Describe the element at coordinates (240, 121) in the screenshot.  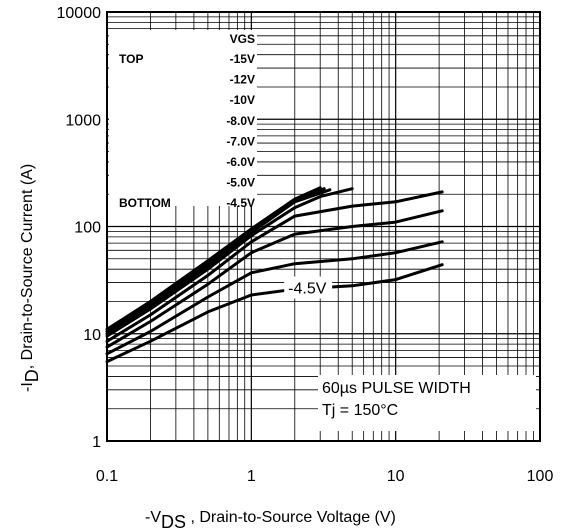
I see `legend-entry: -8.0V` at that location.